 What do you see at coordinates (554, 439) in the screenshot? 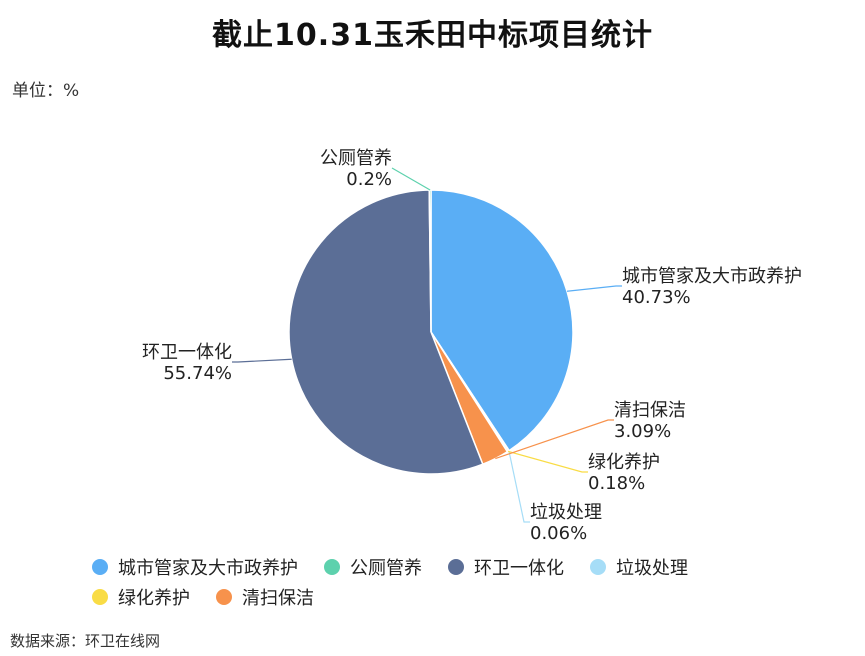
I see `leader-line-cleaning` at bounding box center [554, 439].